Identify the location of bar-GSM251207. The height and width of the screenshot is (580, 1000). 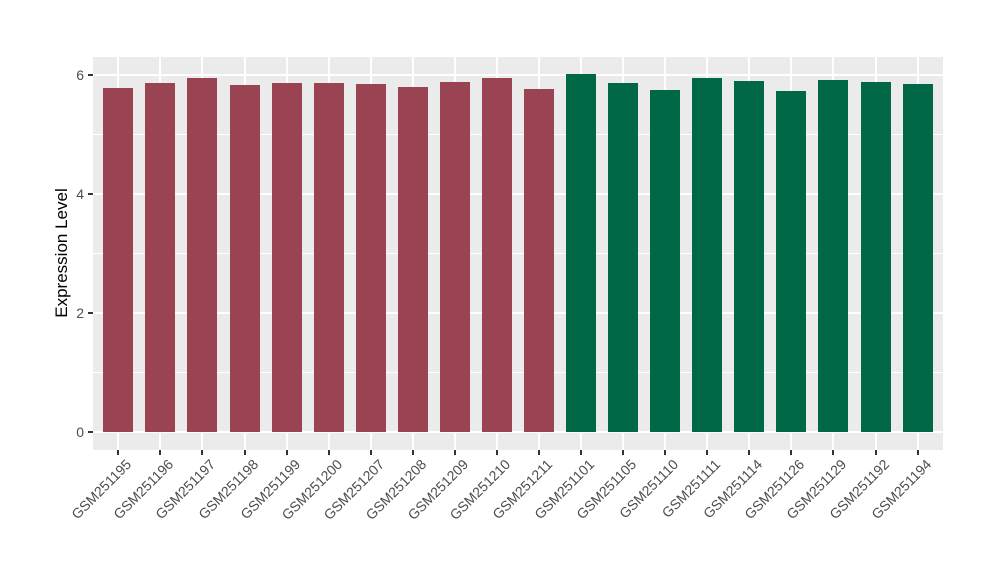
(370, 258).